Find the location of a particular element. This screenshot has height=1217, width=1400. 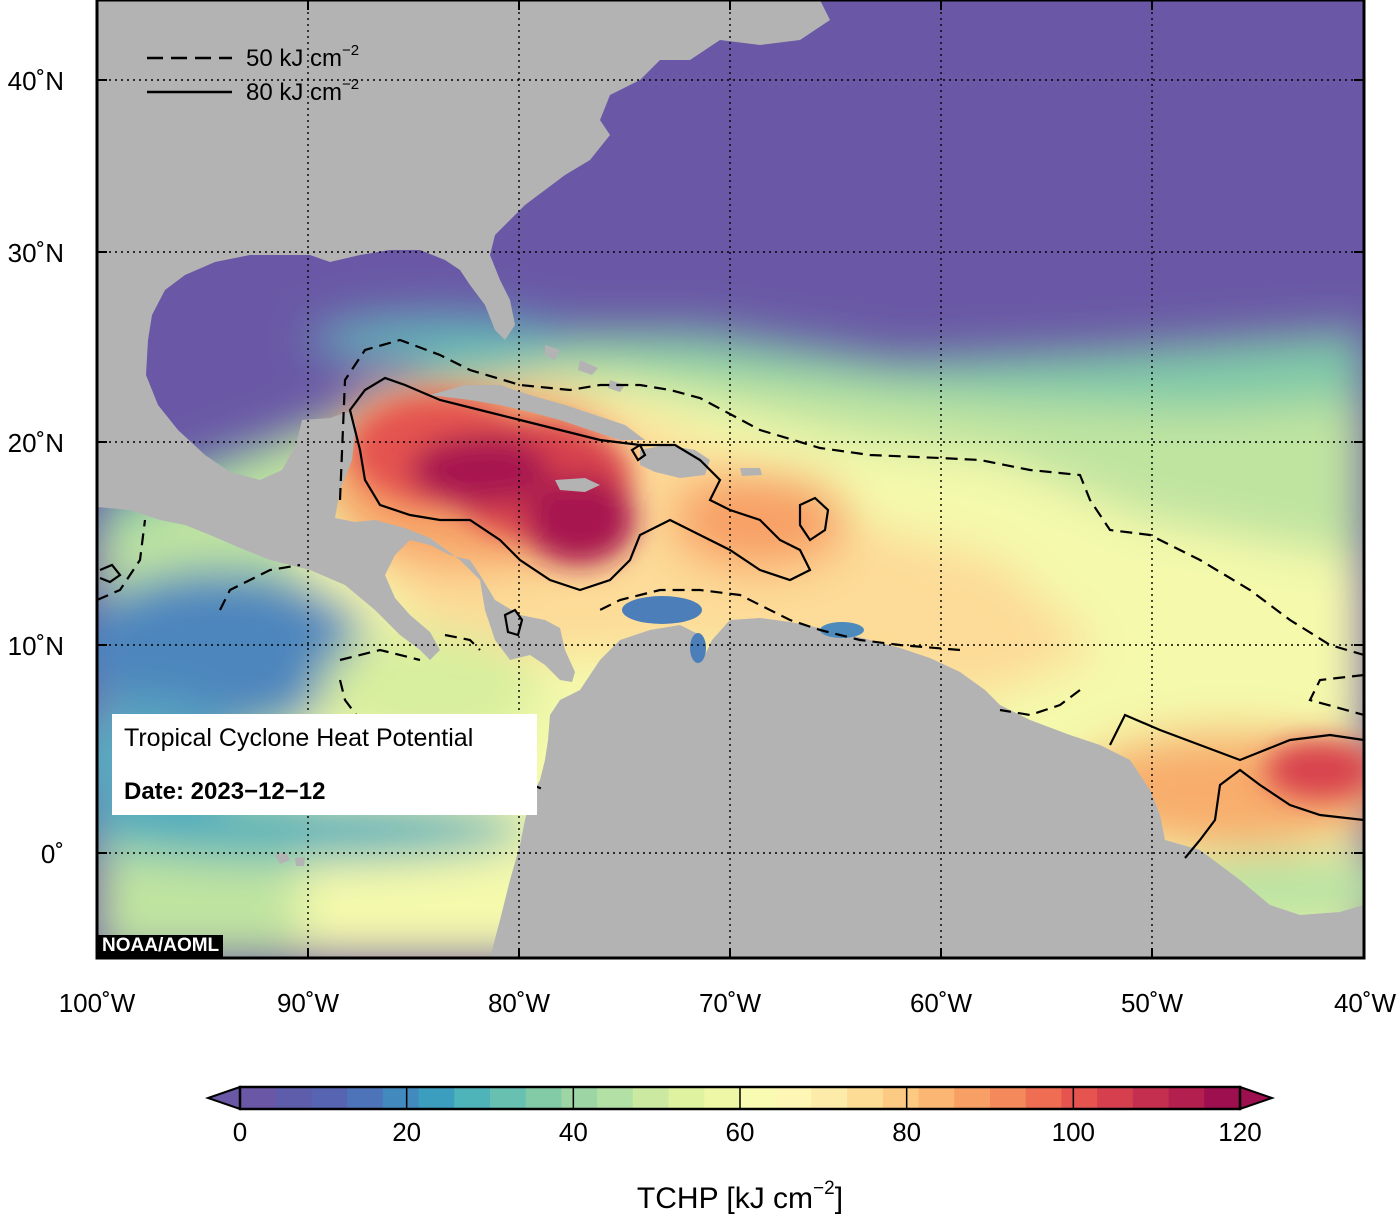

info-date: Date: 2023−12−12 is located at coordinates (225, 791).